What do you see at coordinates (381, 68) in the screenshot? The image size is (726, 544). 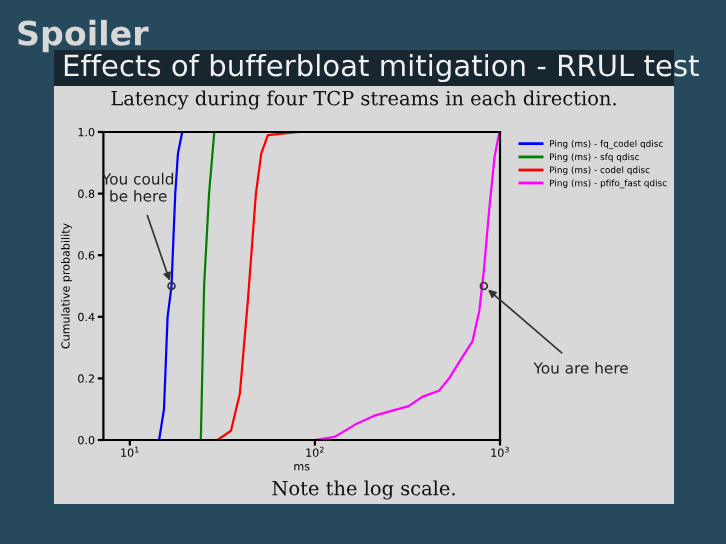 I see `chart-subtitle: Effects of bufferbloat mitigation - RRUL test` at bounding box center [381, 68].